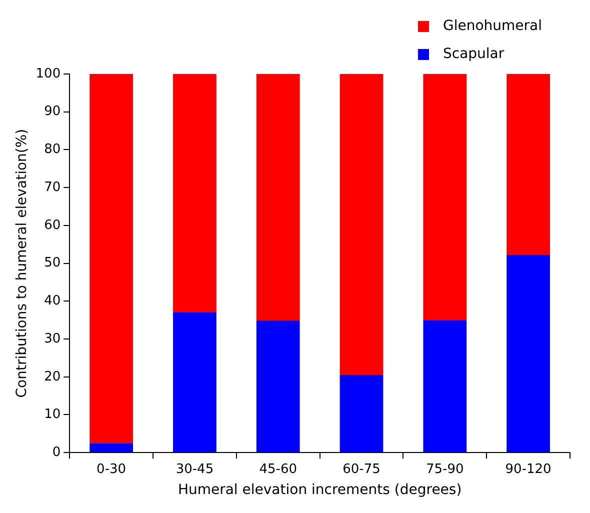  Describe the element at coordinates (278, 469) in the screenshot. I see `x-tick-label: 45-60` at that location.